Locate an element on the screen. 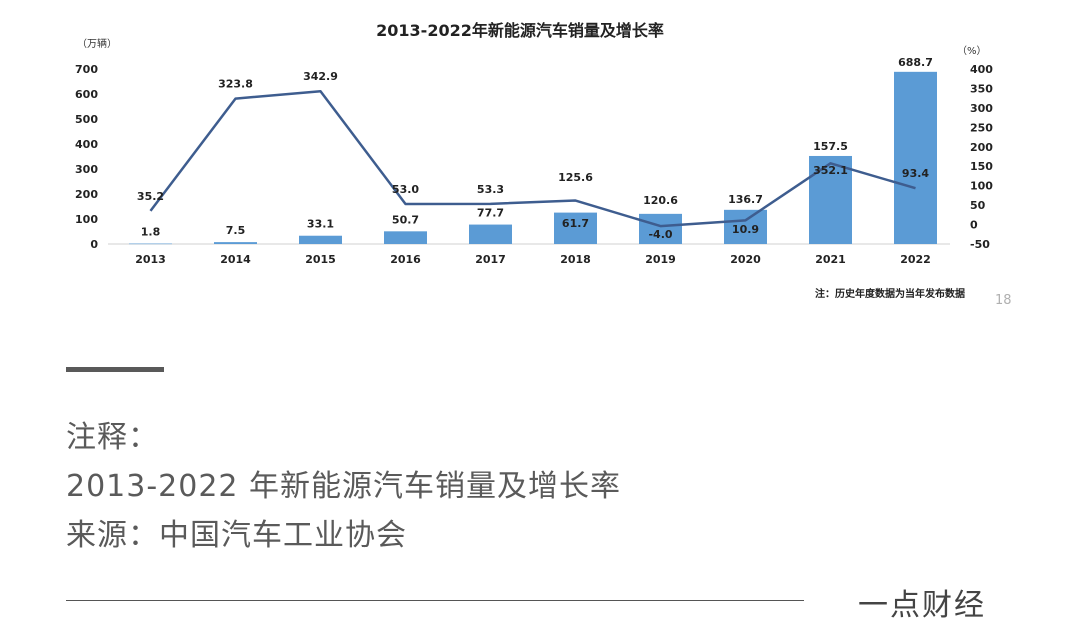  x-tick-label: 2016 is located at coordinates (405, 259).